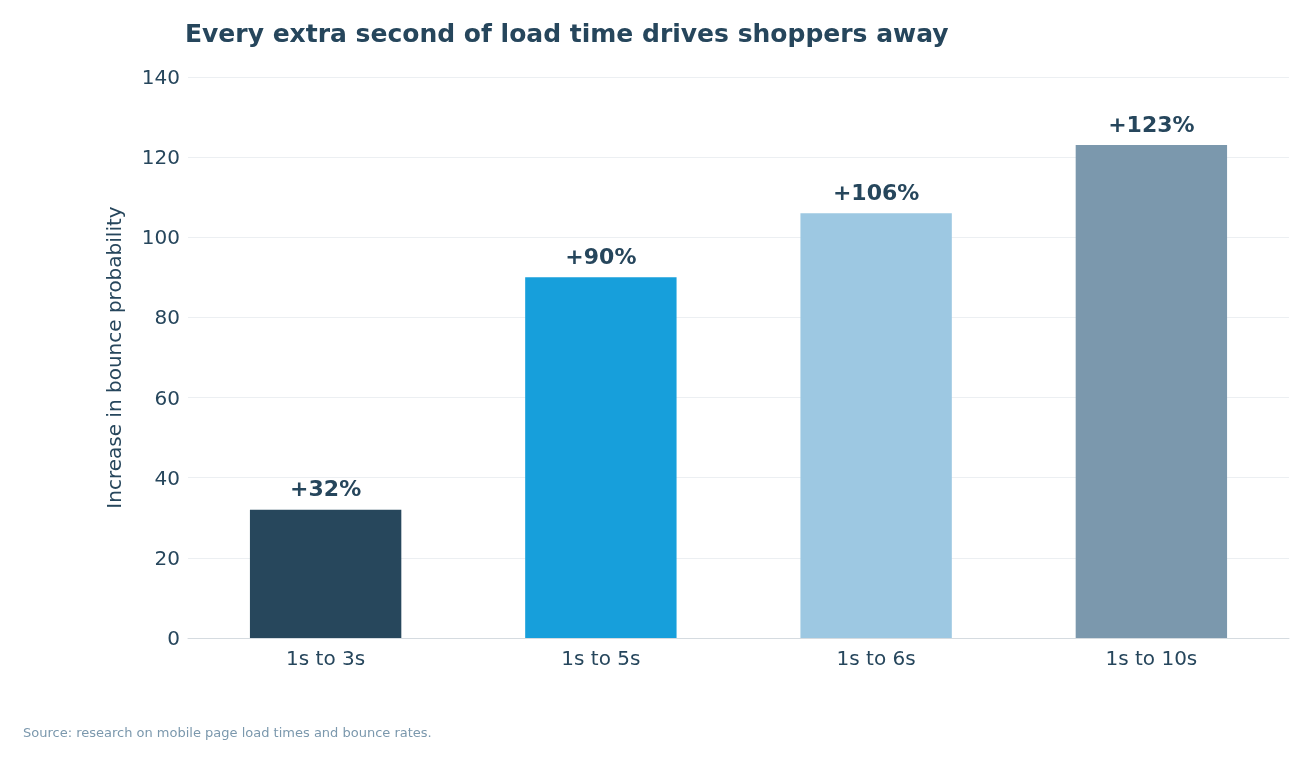 The image size is (1311, 763). What do you see at coordinates (601, 256) in the screenshot?
I see `data-label: +90%` at bounding box center [601, 256].